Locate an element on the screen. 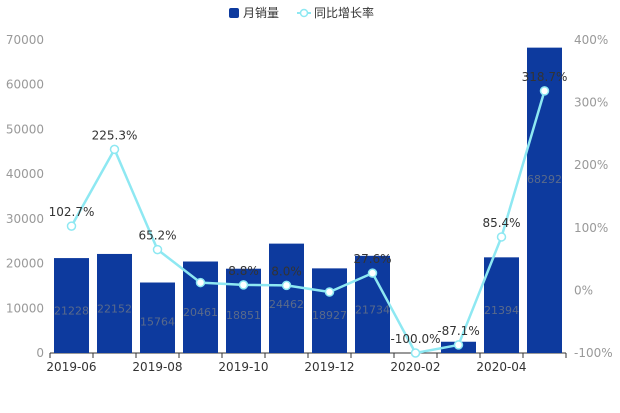  y-right-tick-label: -100% is located at coordinates (593, 353).